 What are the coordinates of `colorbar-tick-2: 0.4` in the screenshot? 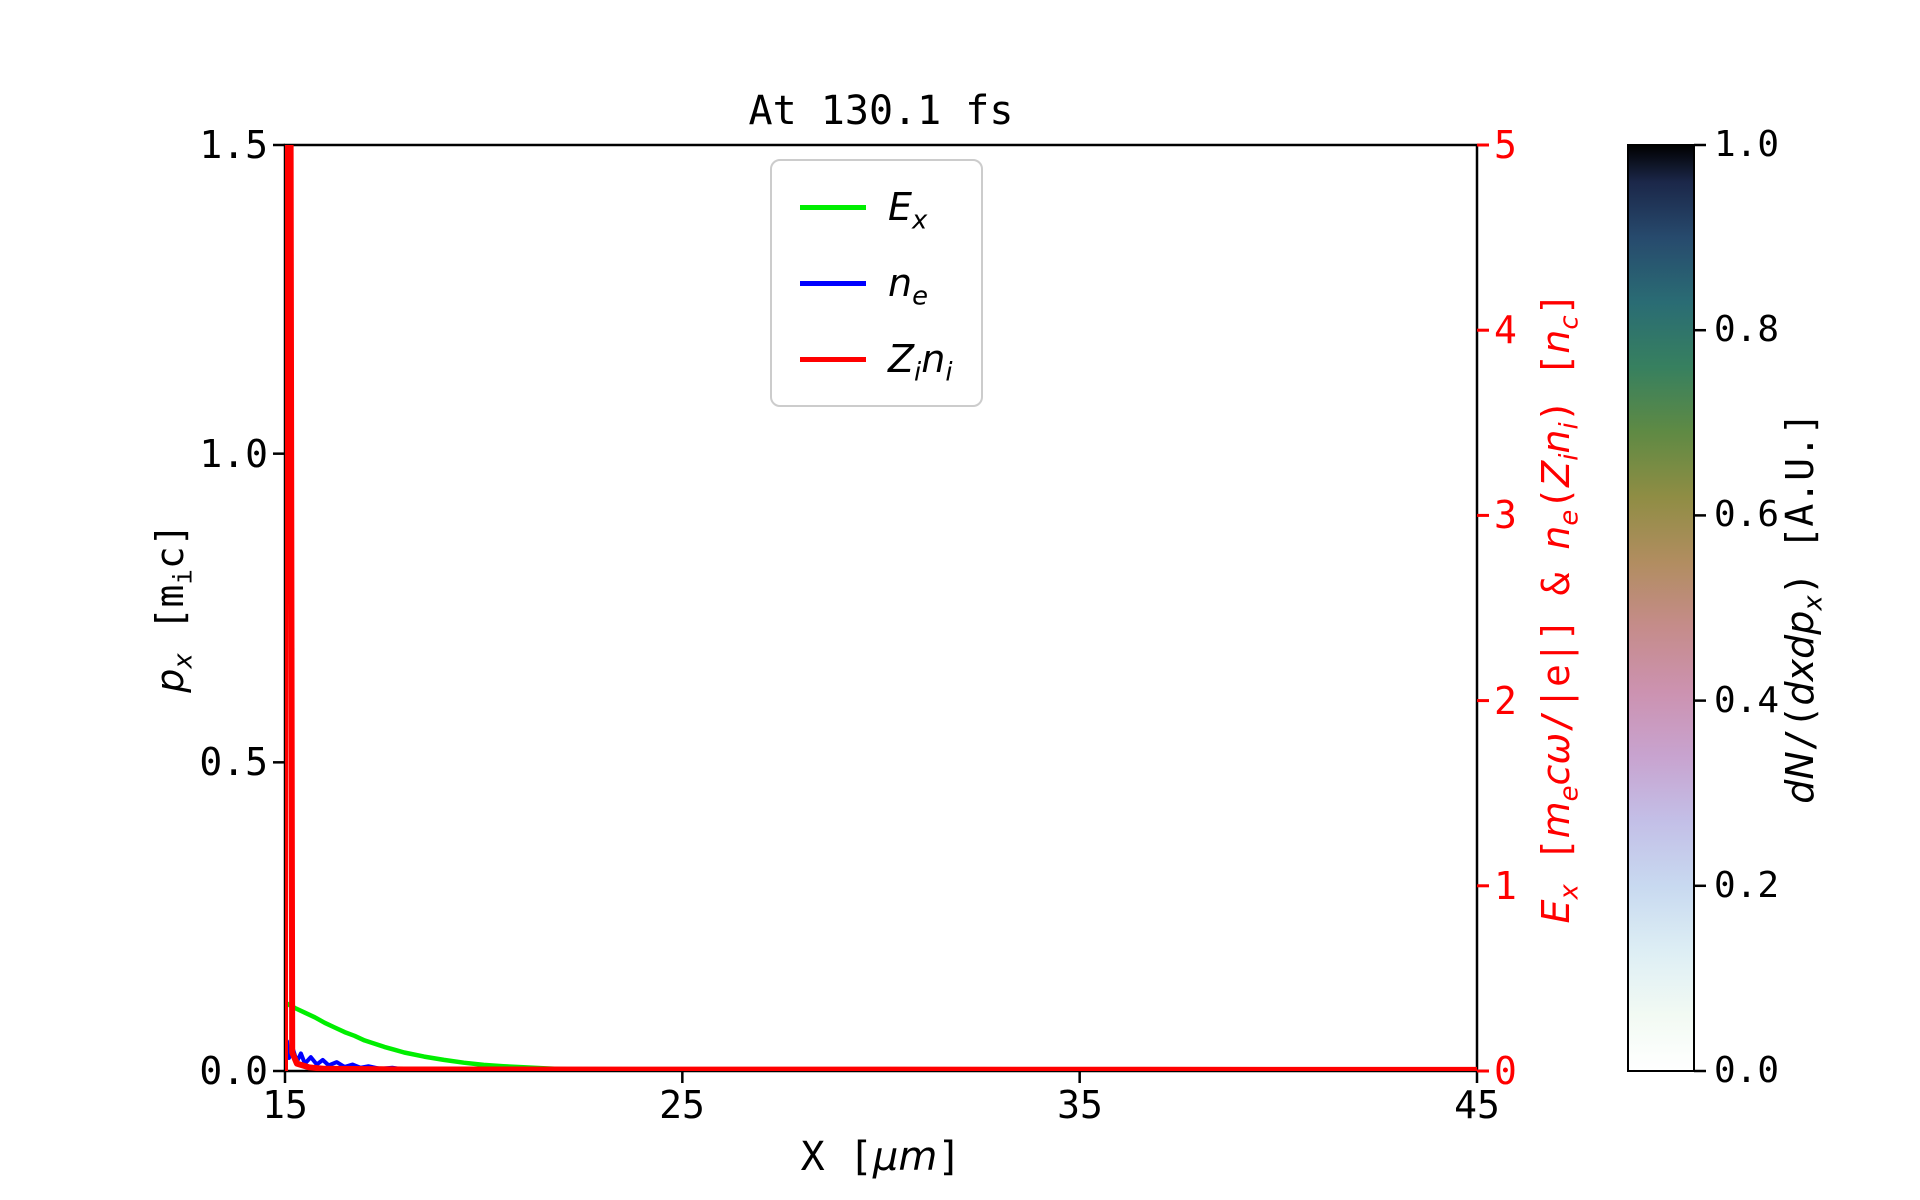 It's located at (1747, 700).